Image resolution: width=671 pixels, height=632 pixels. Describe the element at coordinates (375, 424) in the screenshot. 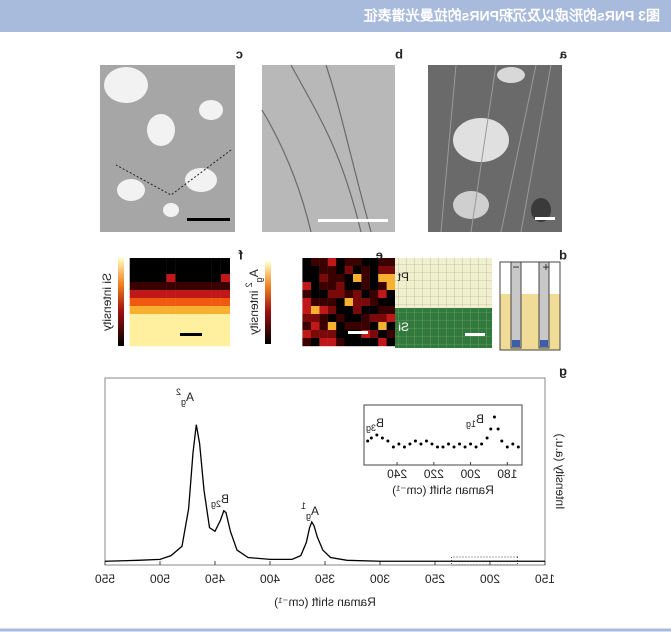

I see `peak-label: B3g` at that location.